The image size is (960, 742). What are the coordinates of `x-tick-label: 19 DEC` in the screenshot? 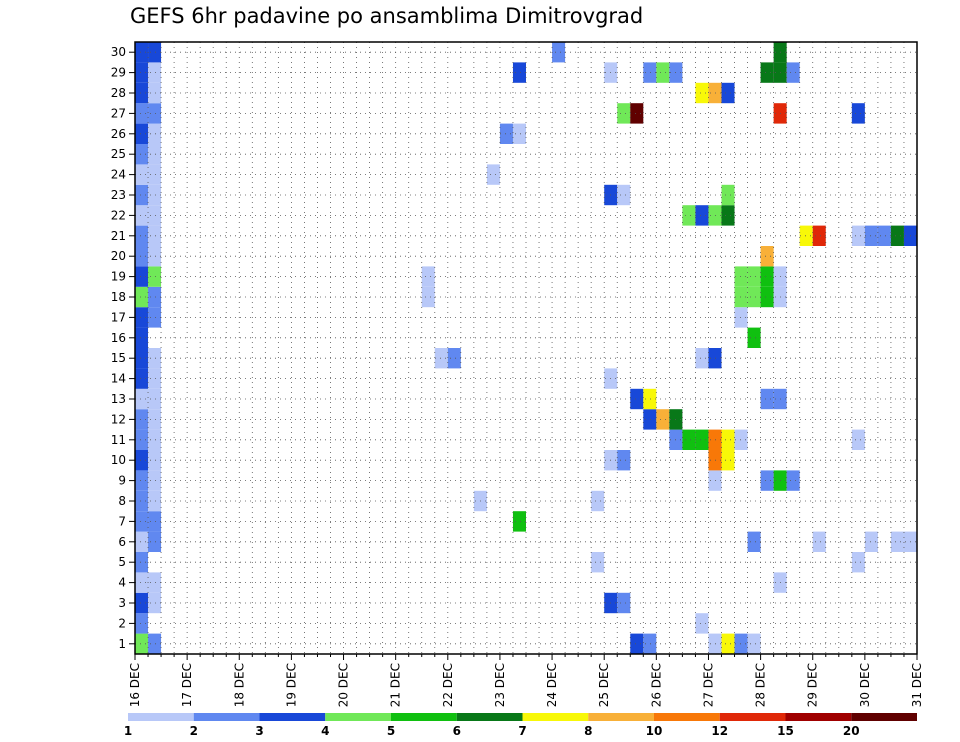 It's located at (291, 685).